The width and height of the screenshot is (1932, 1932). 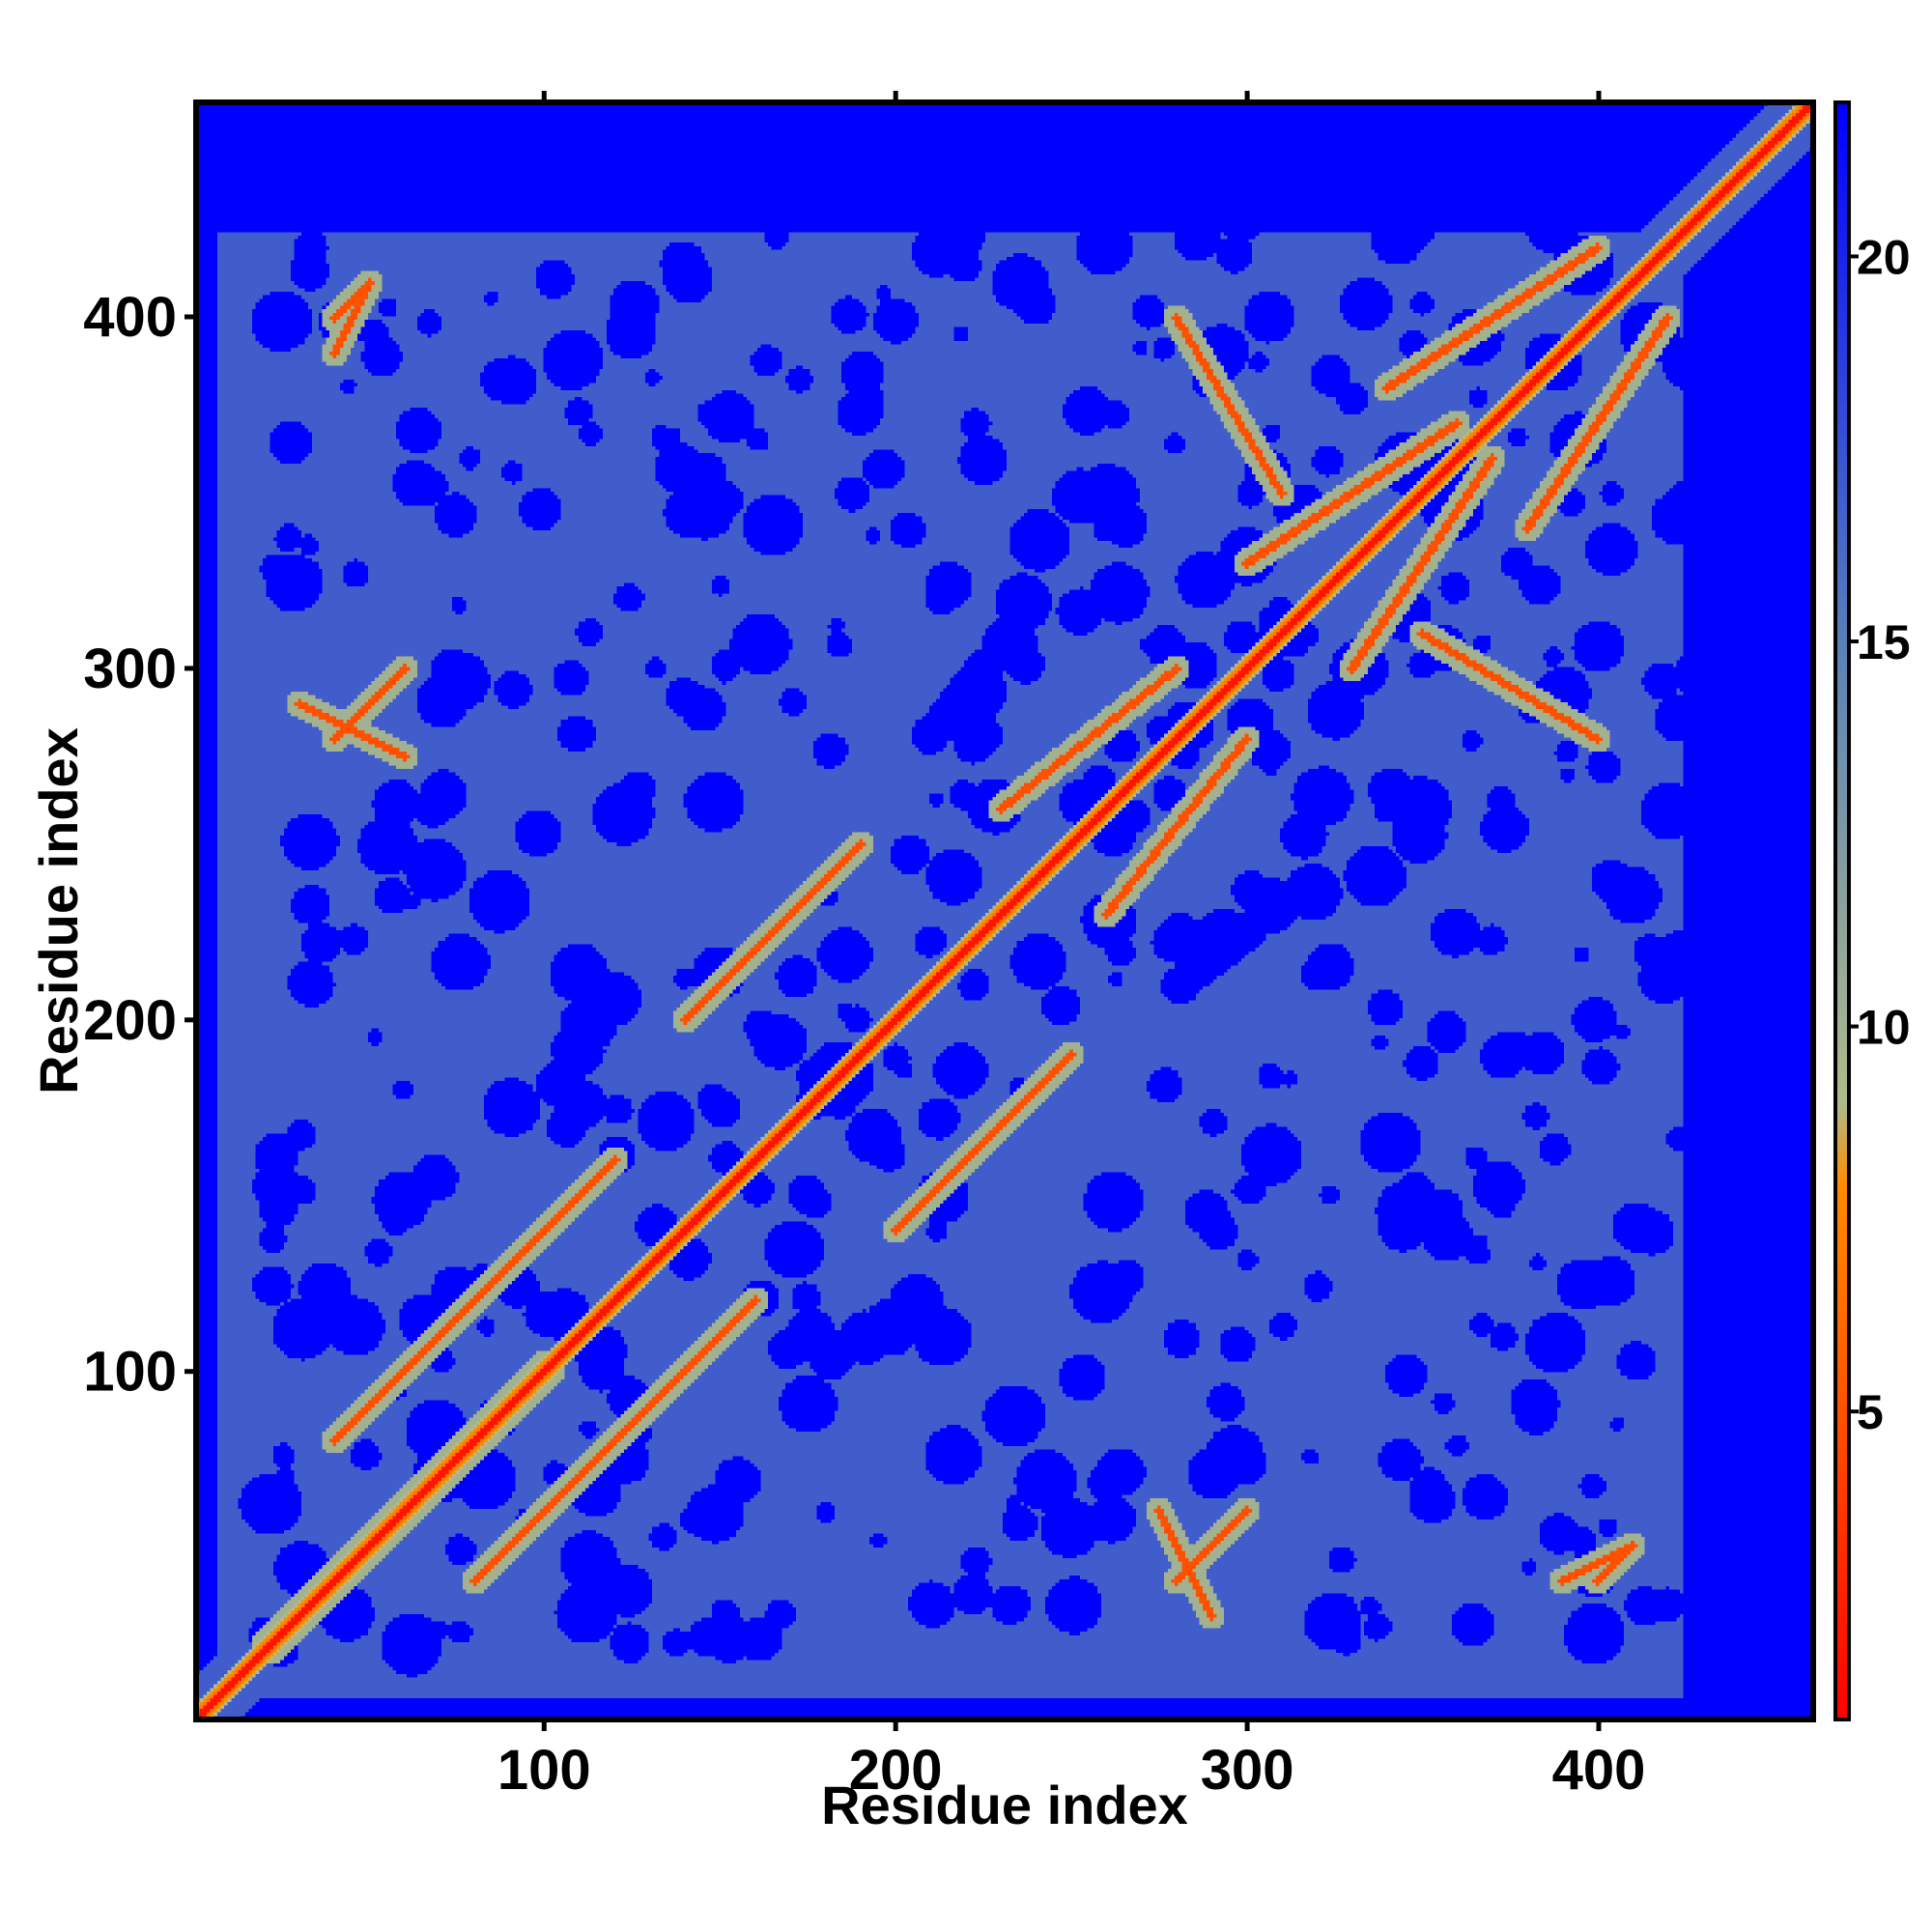 I want to click on y-tick-label: 400, so click(x=130, y=317).